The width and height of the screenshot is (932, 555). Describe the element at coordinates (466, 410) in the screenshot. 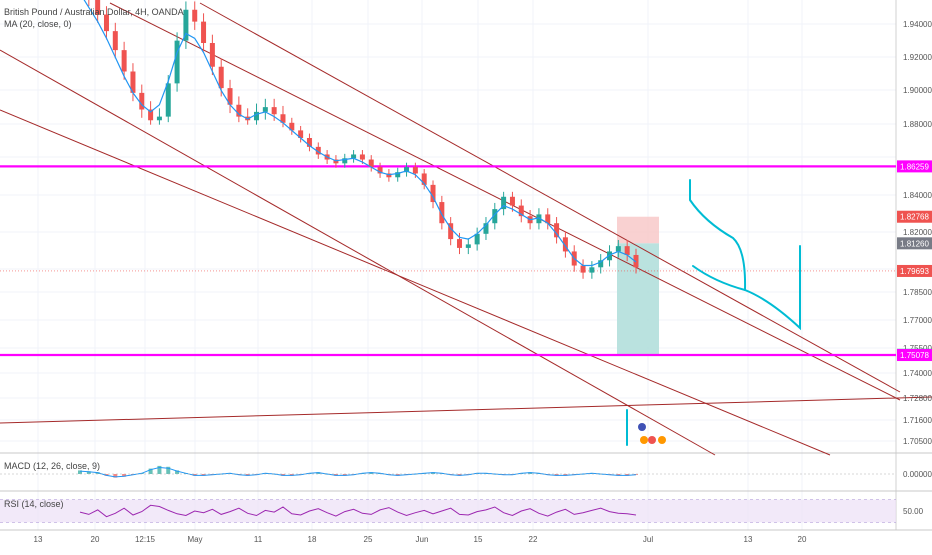

I see `trend-channel-line` at that location.